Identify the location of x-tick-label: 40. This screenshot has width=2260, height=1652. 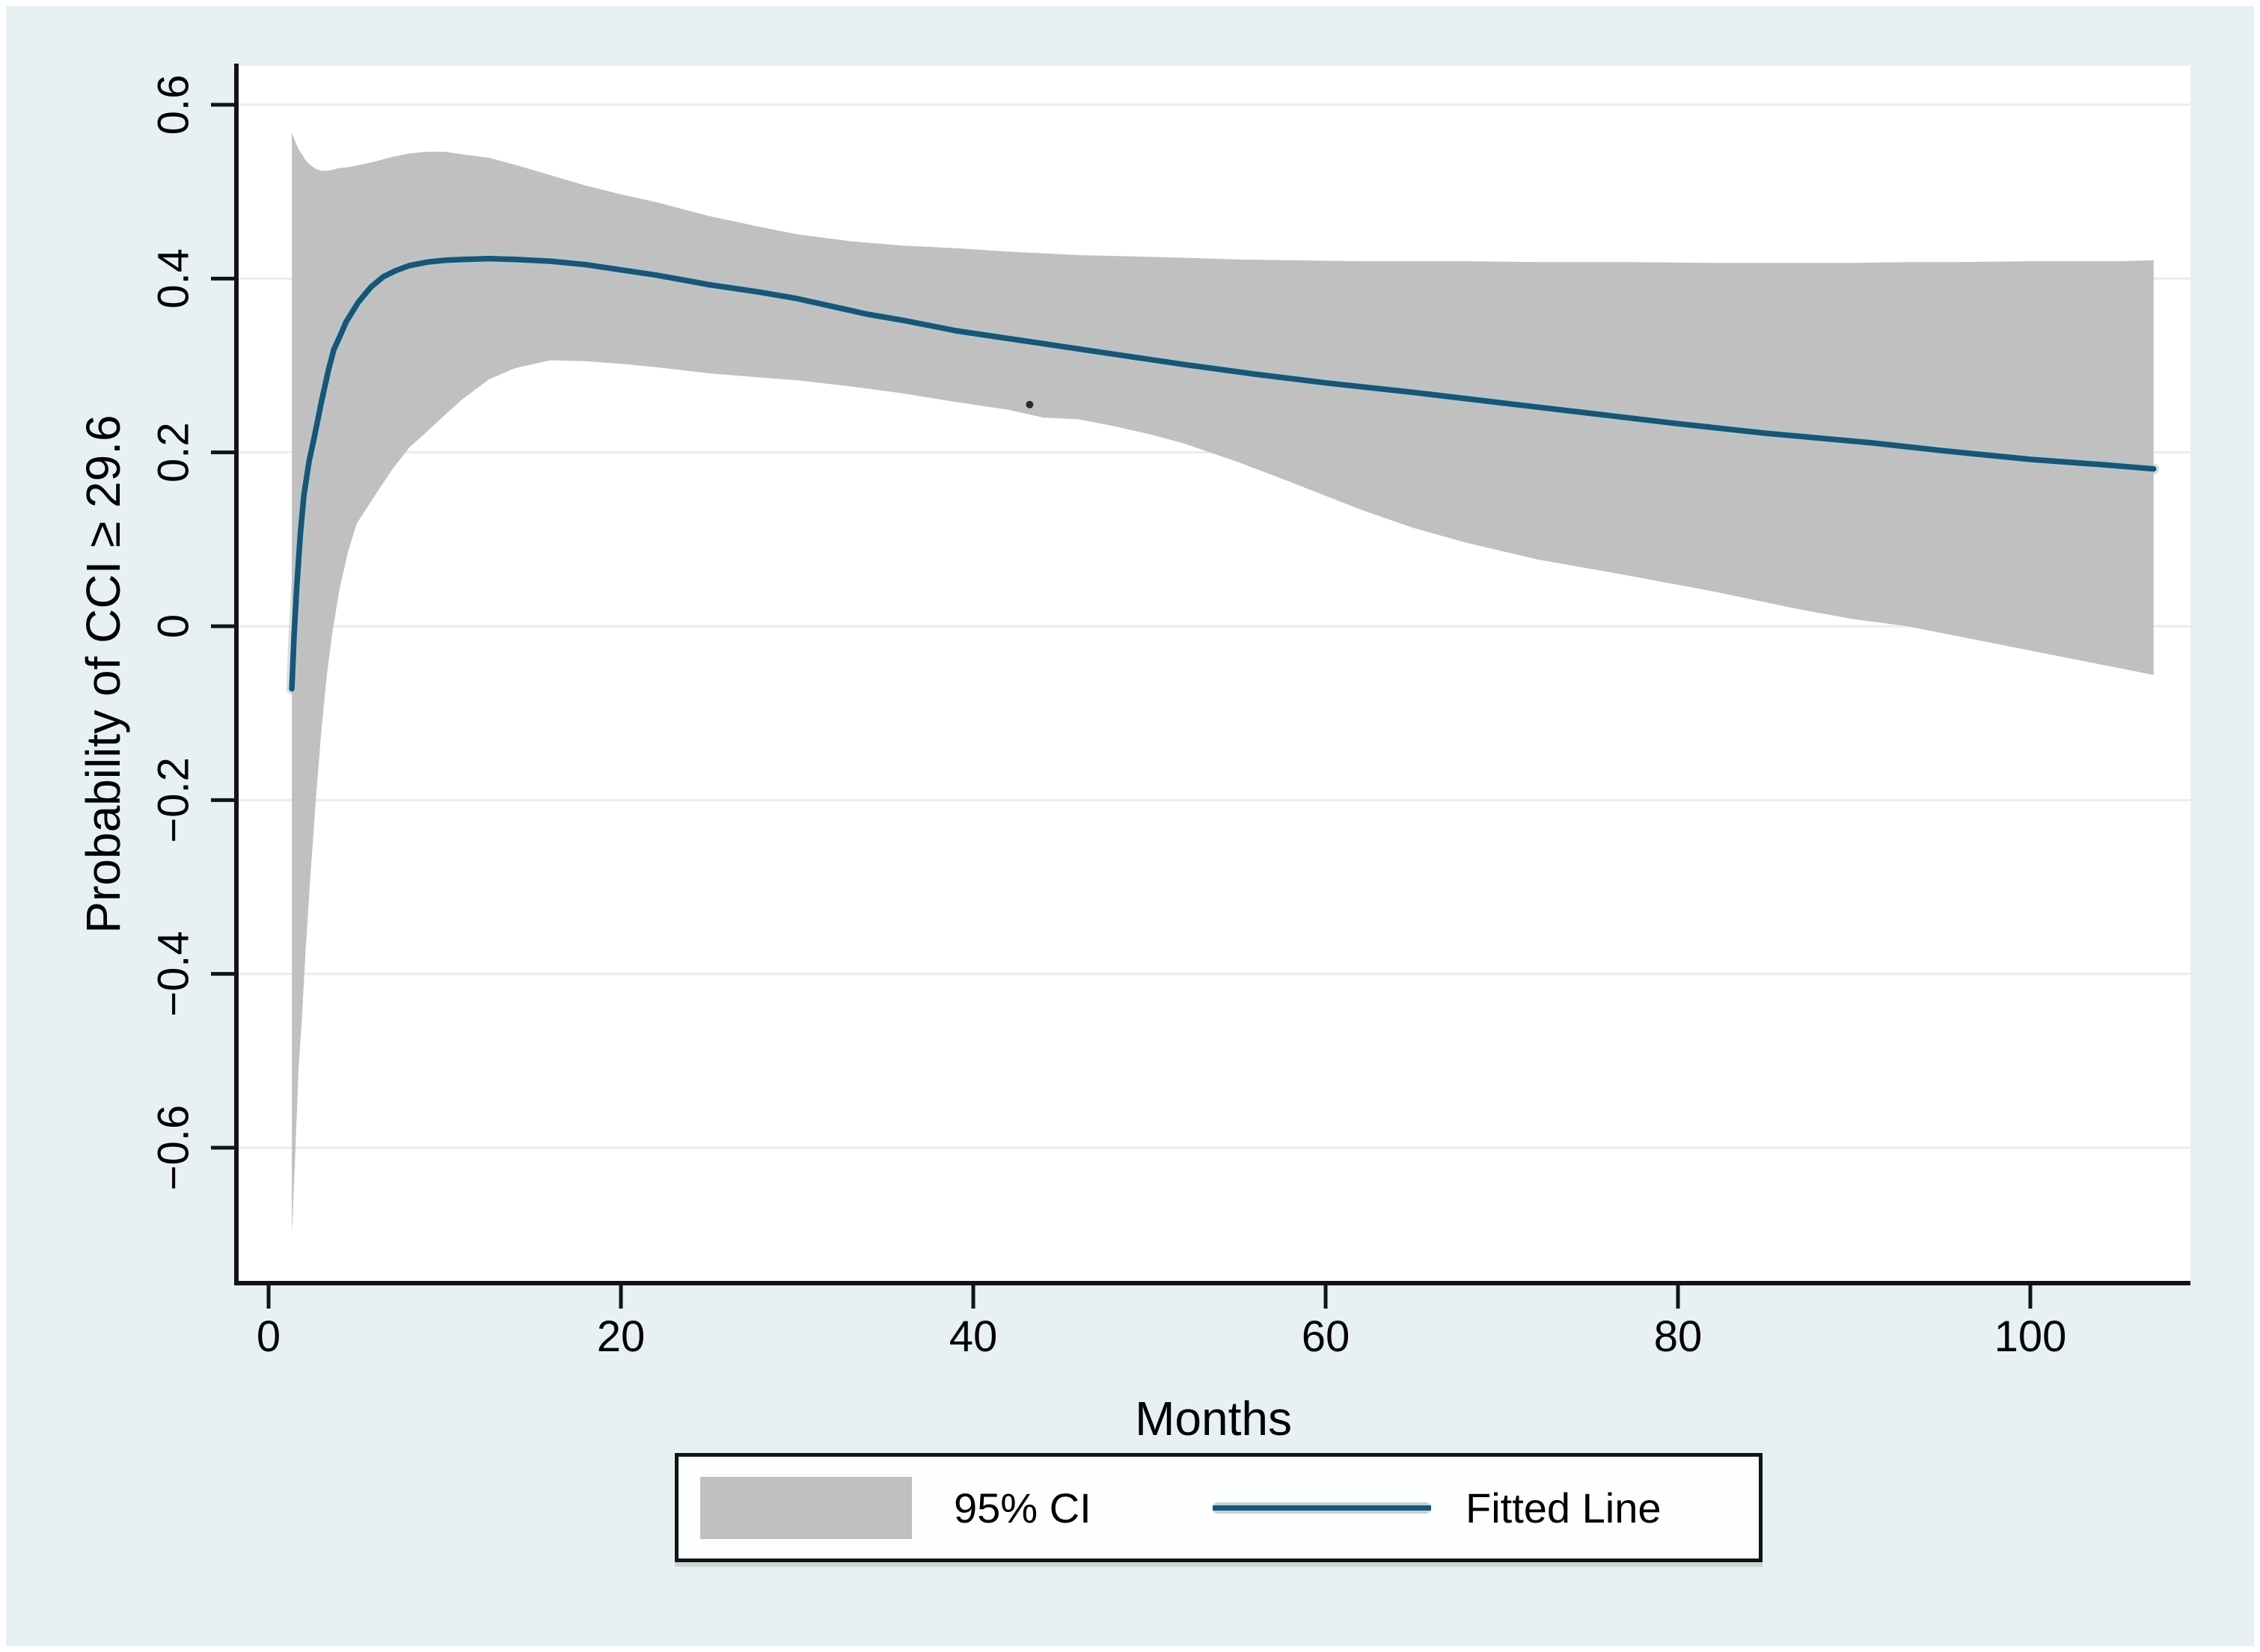
(973, 1336).